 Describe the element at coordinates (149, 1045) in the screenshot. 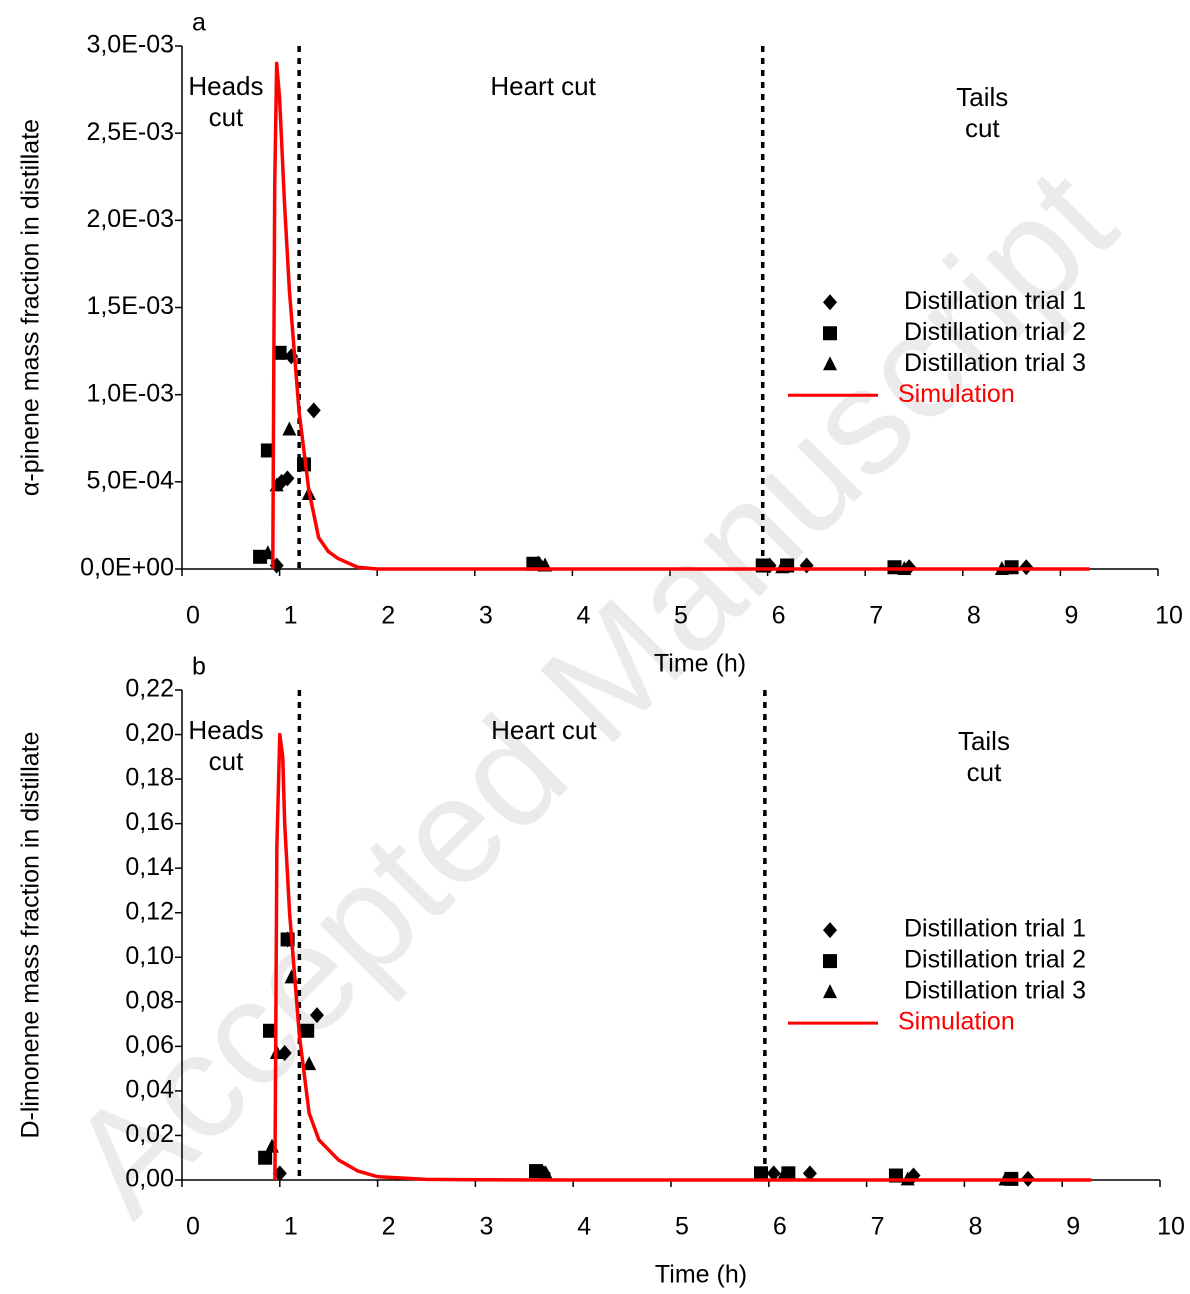

I see `y-tick-label: 0,06` at that location.